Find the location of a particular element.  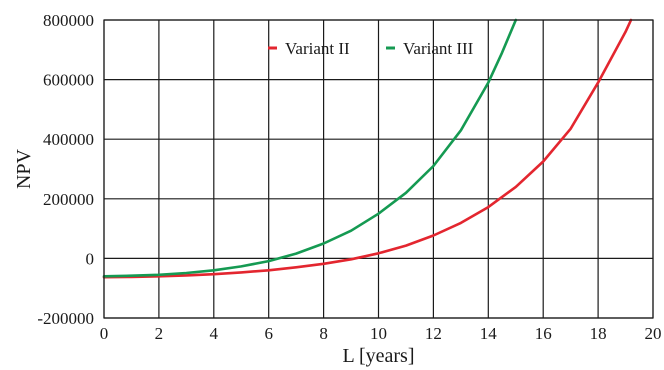

x-tick-label: 18 is located at coordinates (598, 333).